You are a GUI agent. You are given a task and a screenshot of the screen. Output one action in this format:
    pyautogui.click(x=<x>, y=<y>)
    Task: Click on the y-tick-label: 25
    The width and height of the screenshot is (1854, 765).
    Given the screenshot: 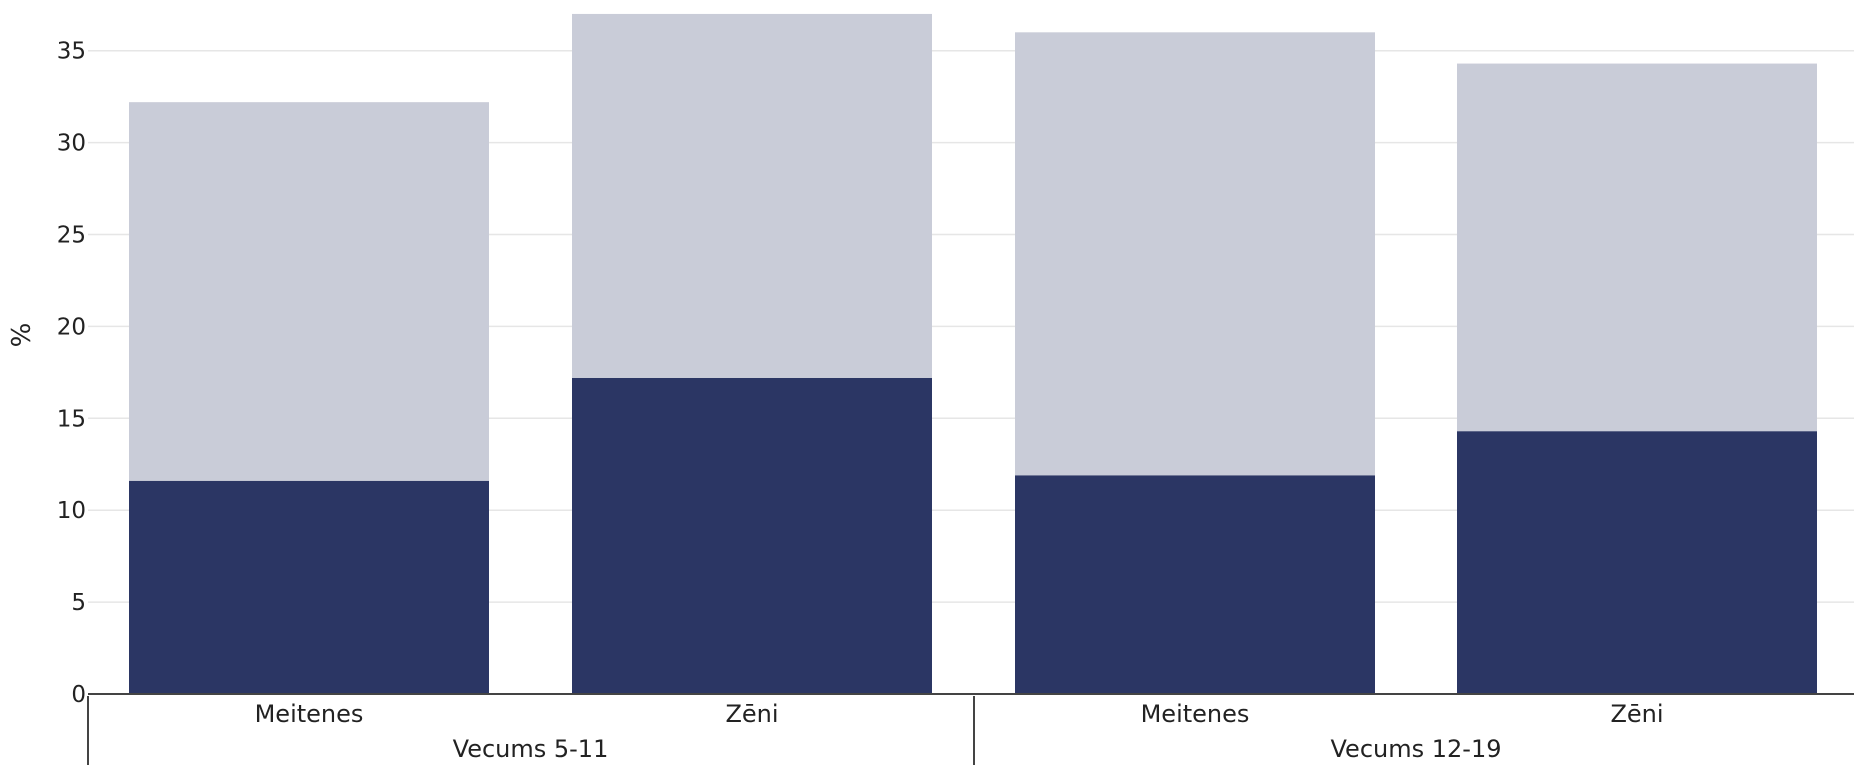 What is the action you would take?
    pyautogui.click(x=71, y=236)
    